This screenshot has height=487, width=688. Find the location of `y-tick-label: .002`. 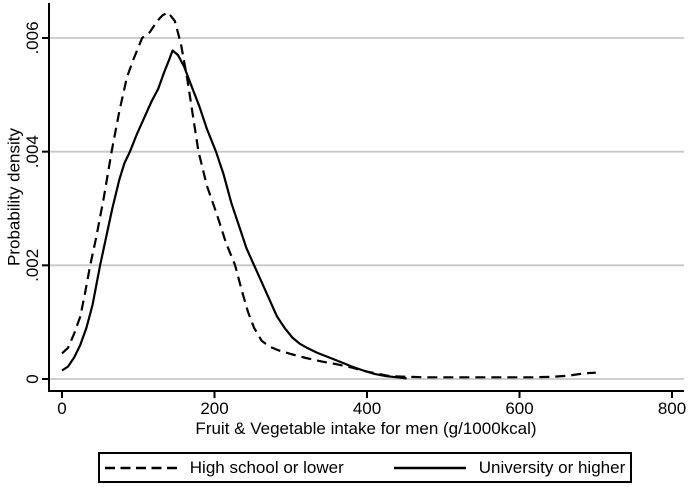

y-tick-label: .002 is located at coordinates (32, 265).